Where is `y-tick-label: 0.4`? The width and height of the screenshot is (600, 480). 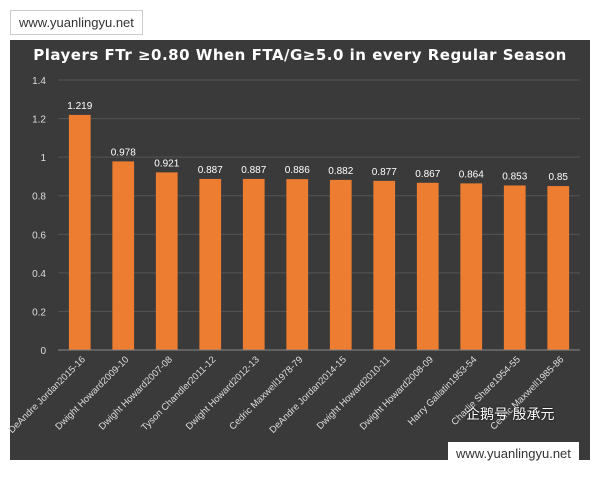
y-tick-label: 0.4 is located at coordinates (39, 274).